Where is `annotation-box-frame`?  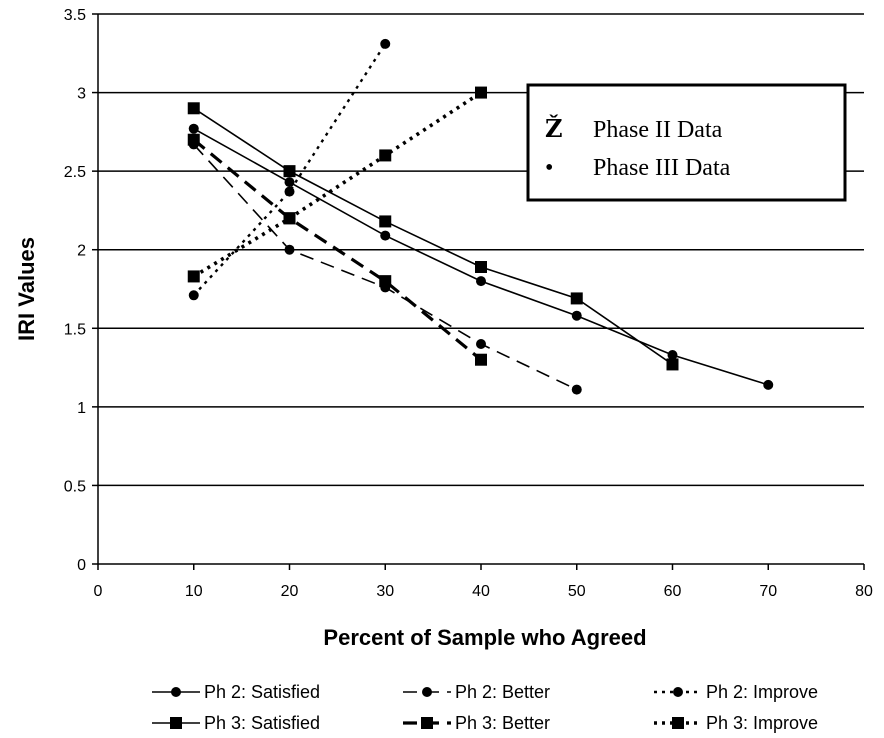
annotation-box-frame is located at coordinates (686, 142).